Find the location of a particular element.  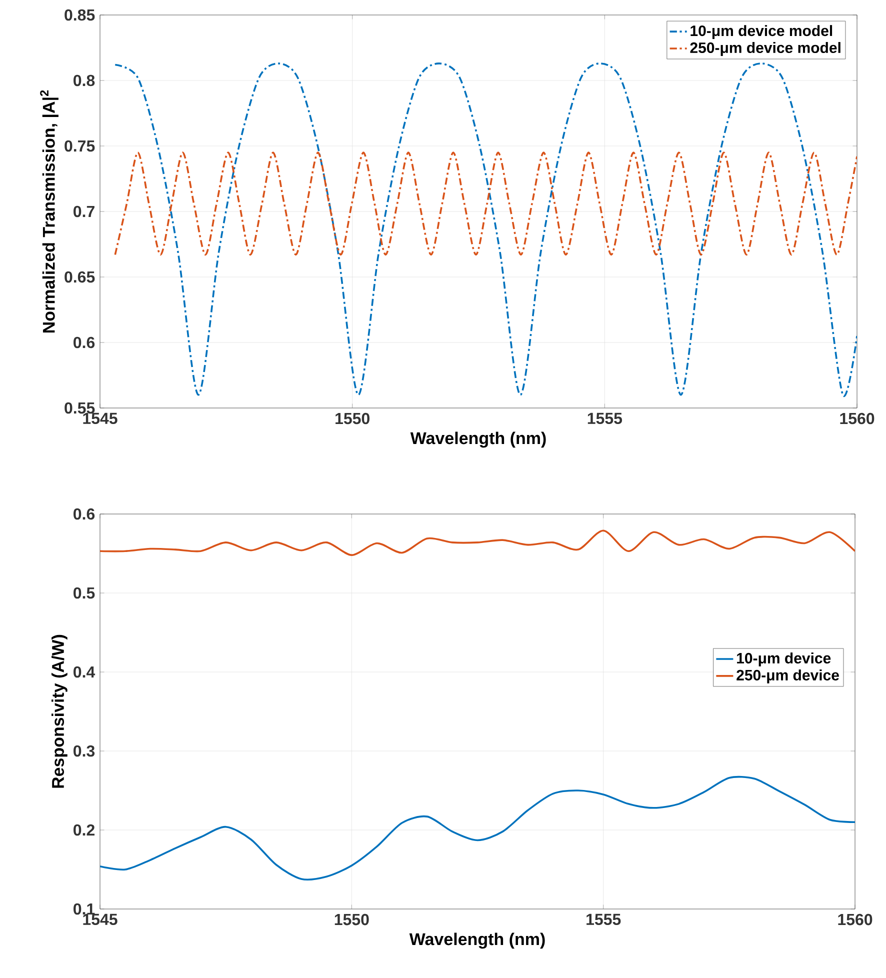

y-tick-label: 0.4 is located at coordinates (85, 672).